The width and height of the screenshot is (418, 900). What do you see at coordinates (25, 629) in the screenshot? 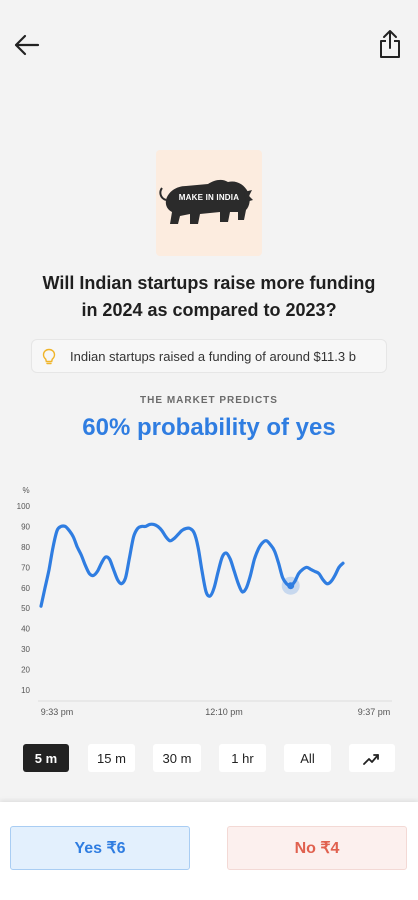
I see `y-tick-label: 40` at bounding box center [25, 629].